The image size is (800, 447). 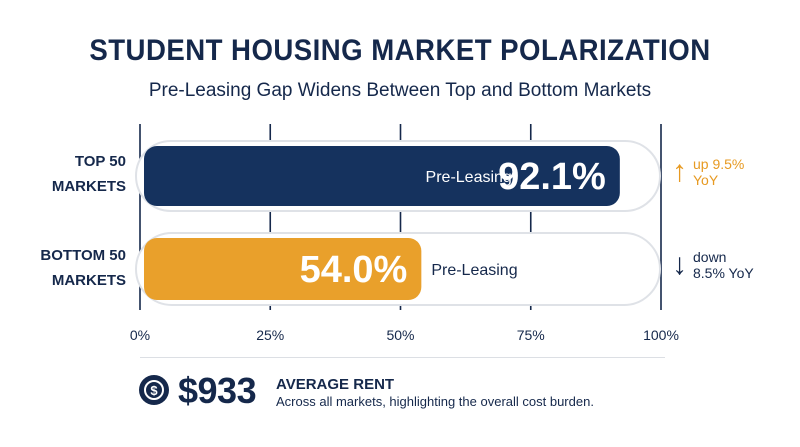 What do you see at coordinates (679, 171) in the screenshot?
I see `arrow-up-icon: ↑` at bounding box center [679, 171].